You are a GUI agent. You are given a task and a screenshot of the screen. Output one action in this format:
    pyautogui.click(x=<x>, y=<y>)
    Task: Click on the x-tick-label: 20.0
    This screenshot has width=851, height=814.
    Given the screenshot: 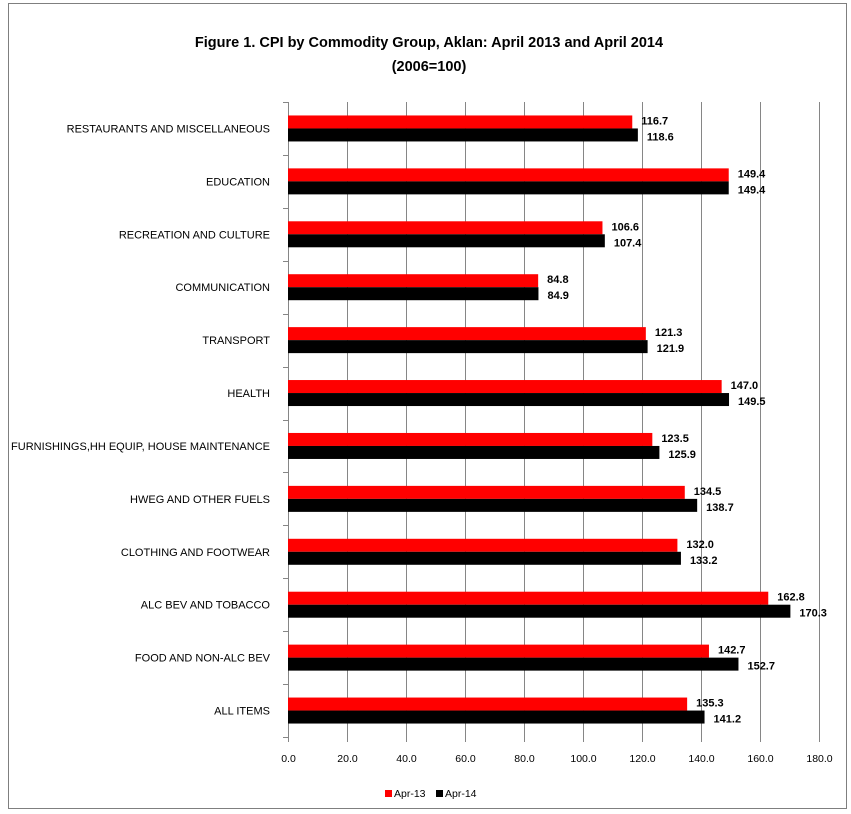 What is the action you would take?
    pyautogui.click(x=347, y=759)
    